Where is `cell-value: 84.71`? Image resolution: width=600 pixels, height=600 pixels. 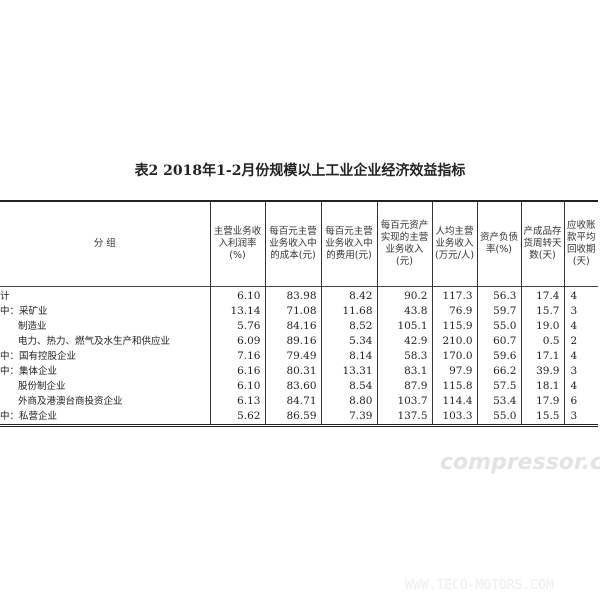 cell-value: 84.71 is located at coordinates (292, 401).